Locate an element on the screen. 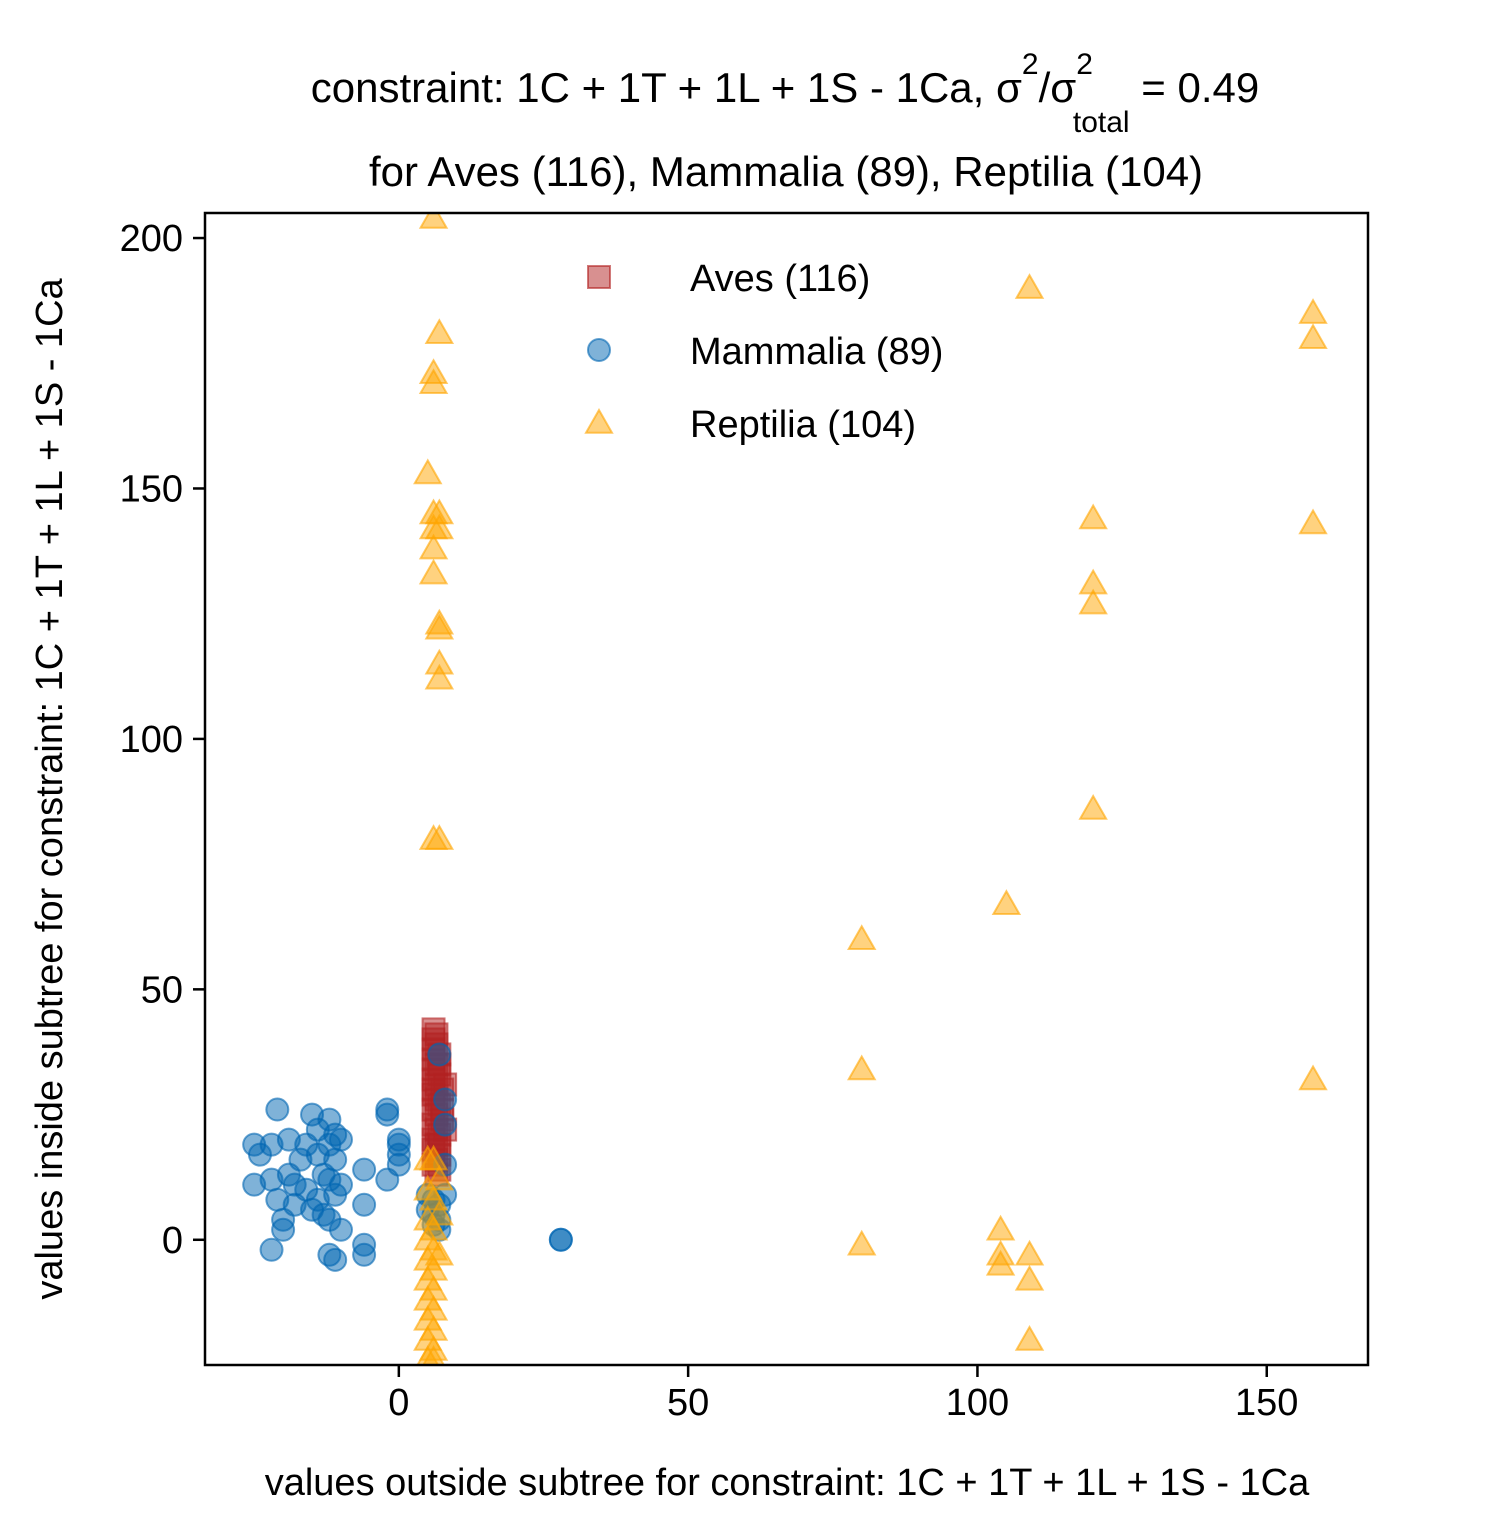 Image resolution: width=1509 pixels, height=1535 pixels. legend-entry: Aves (116) is located at coordinates (728, 279).